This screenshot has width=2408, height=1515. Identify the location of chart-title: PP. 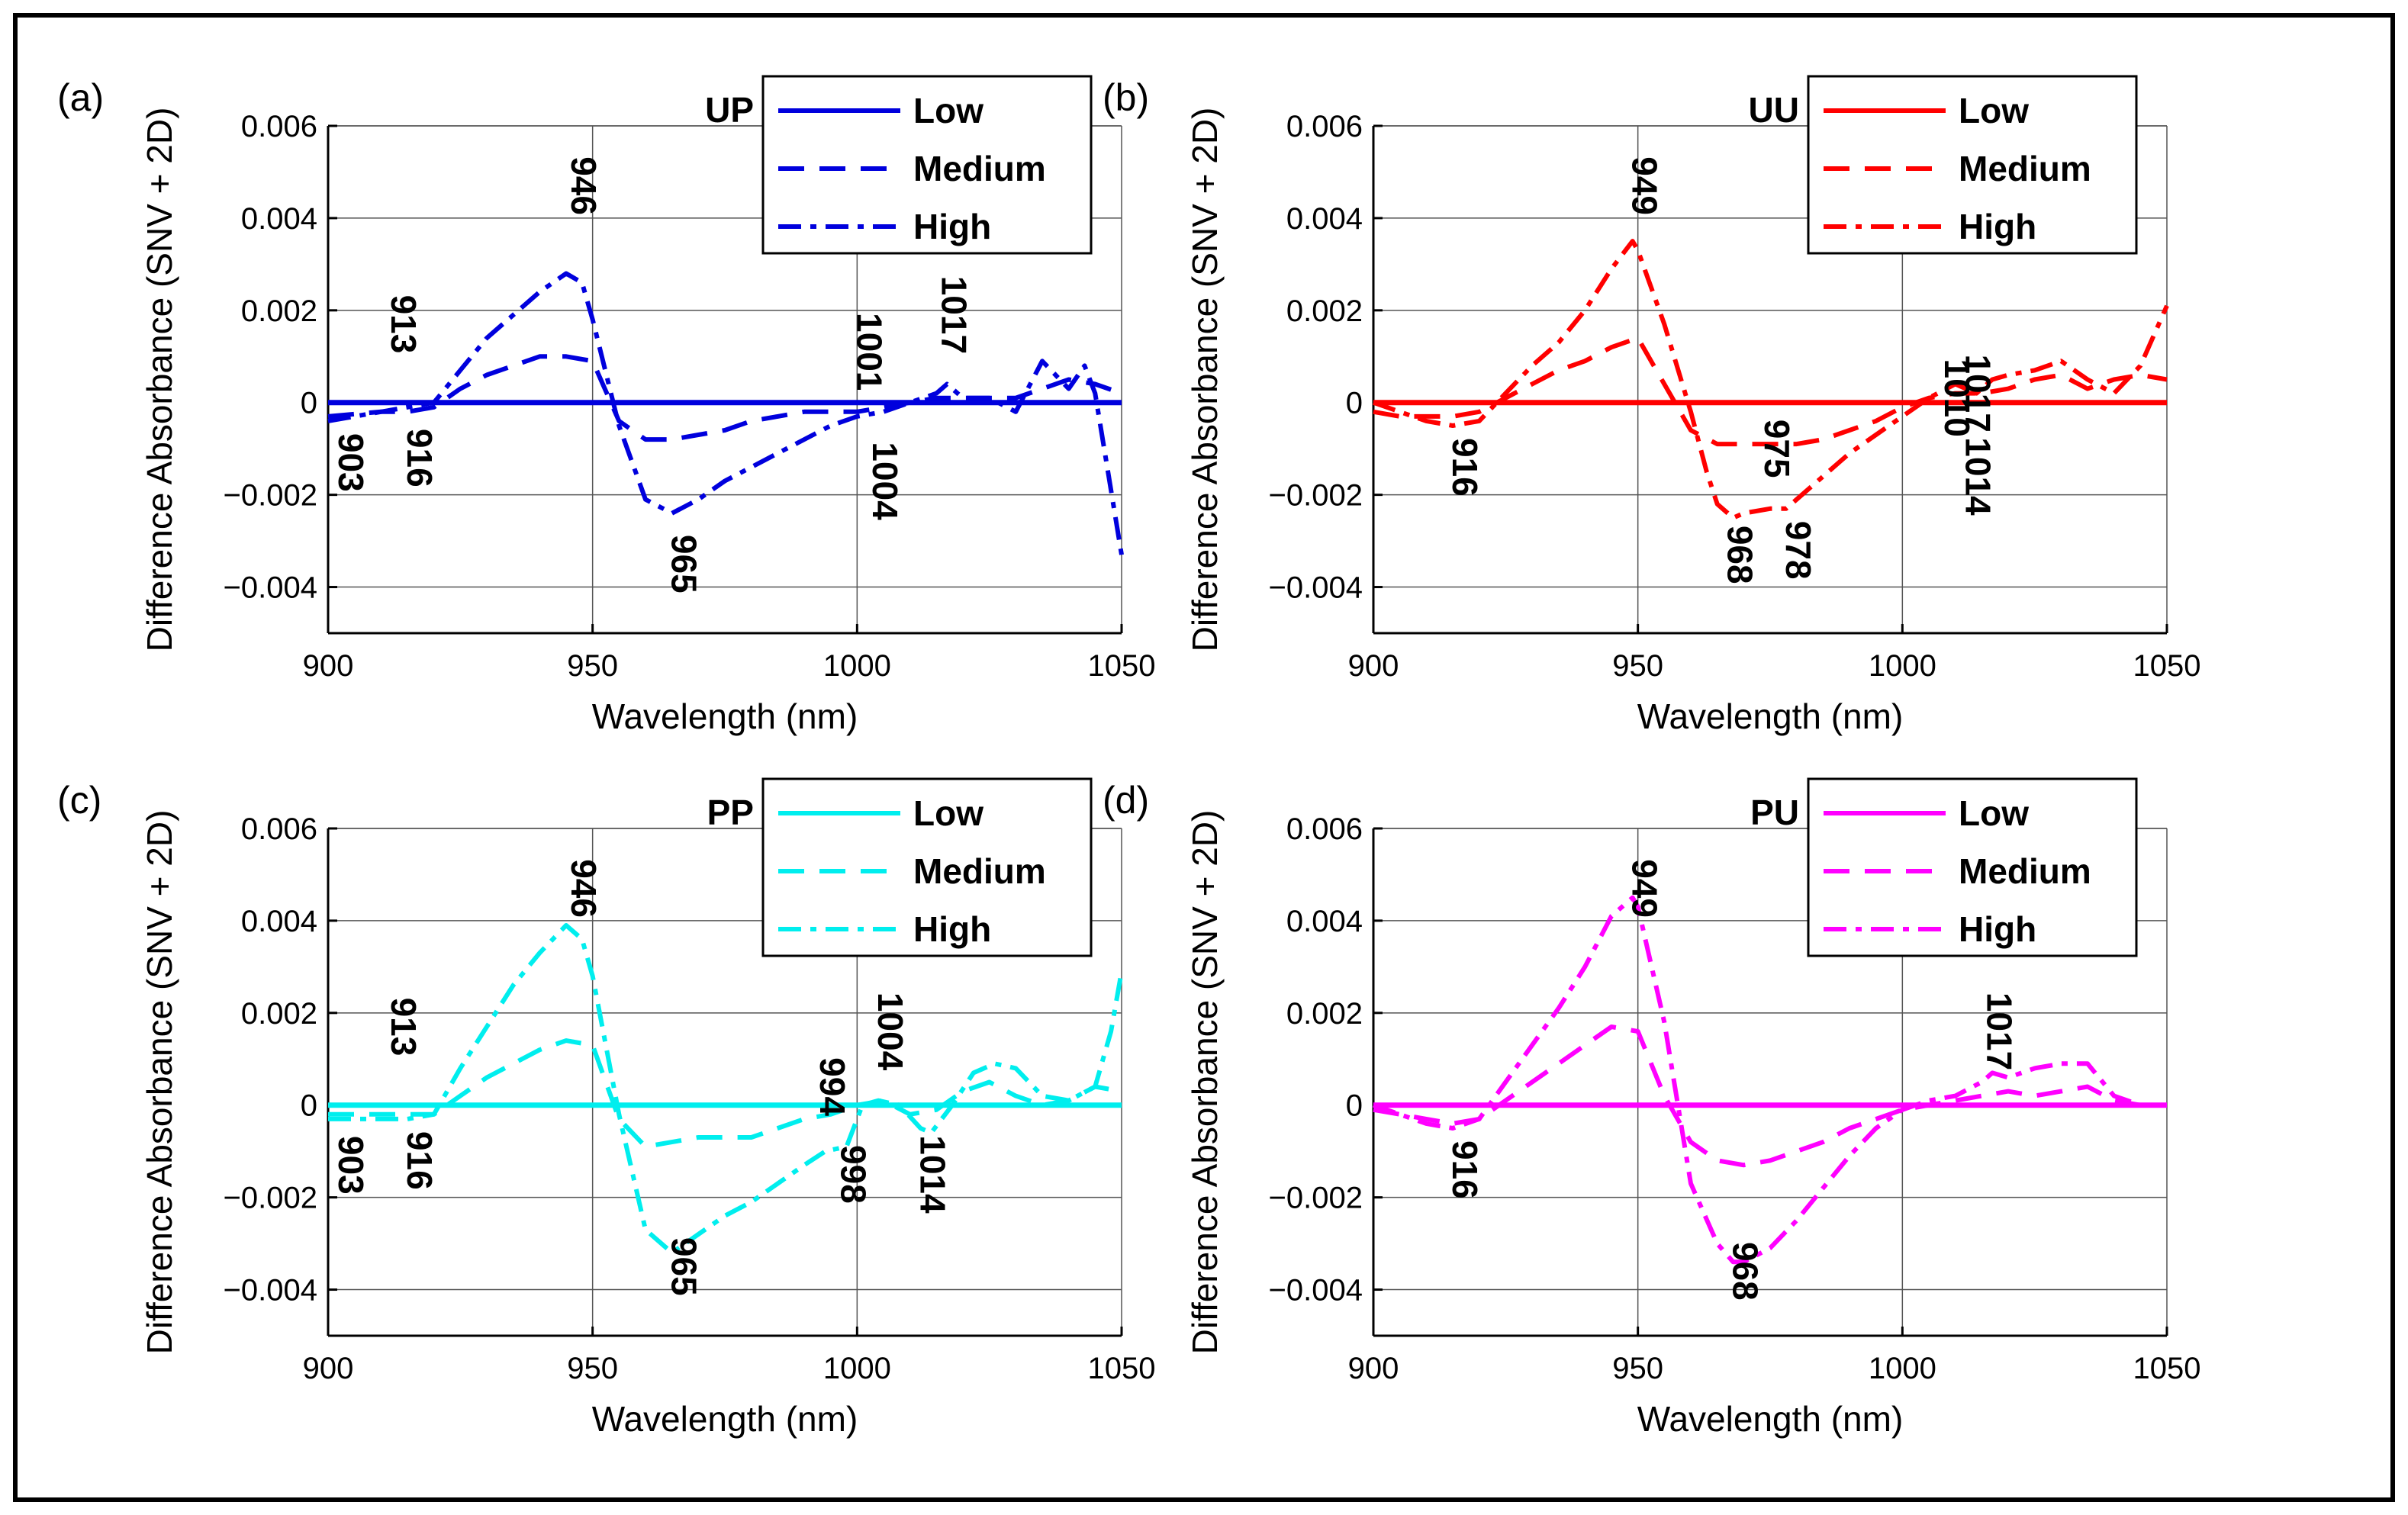
(730, 812).